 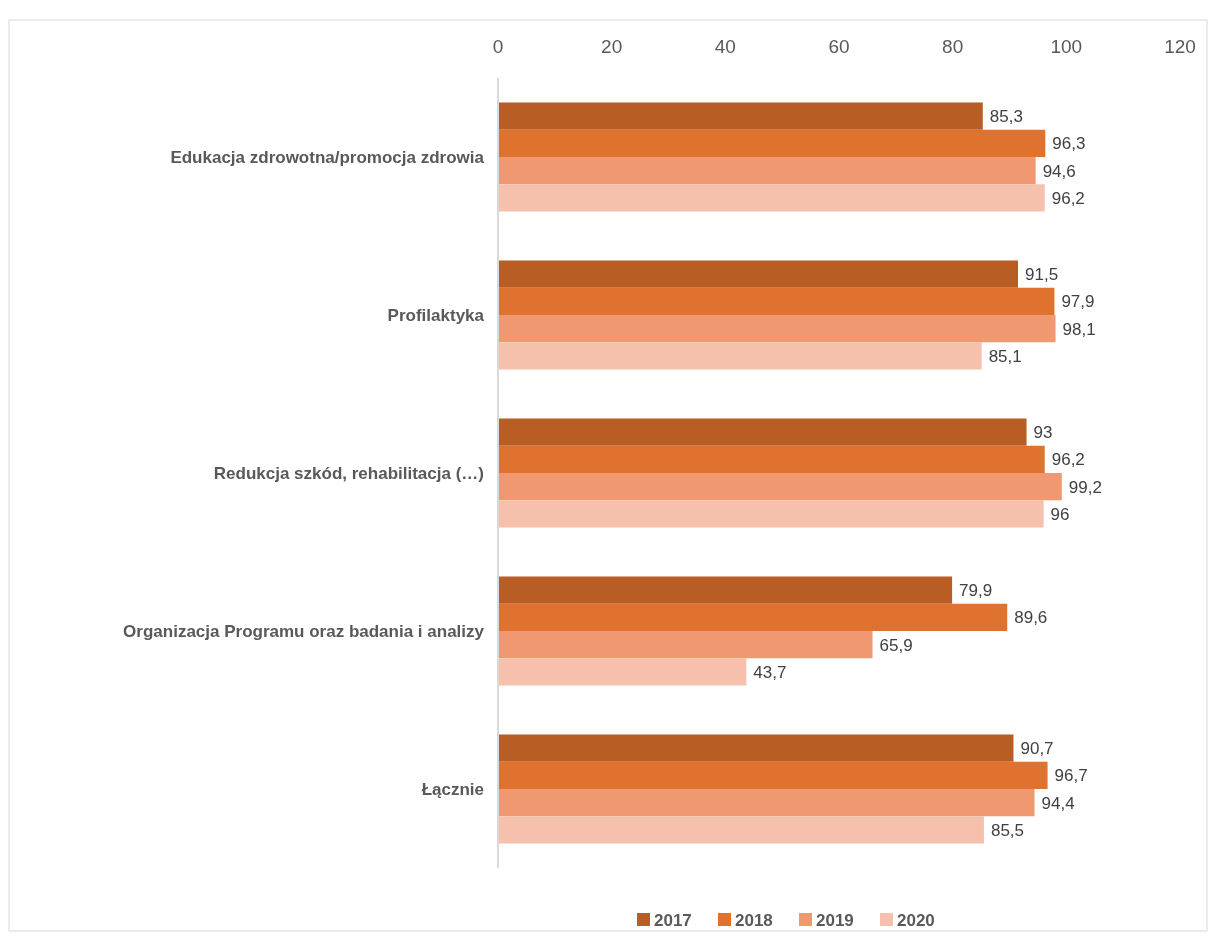 What do you see at coordinates (452, 789) in the screenshot?
I see `y-tick-label: Łącznie` at bounding box center [452, 789].